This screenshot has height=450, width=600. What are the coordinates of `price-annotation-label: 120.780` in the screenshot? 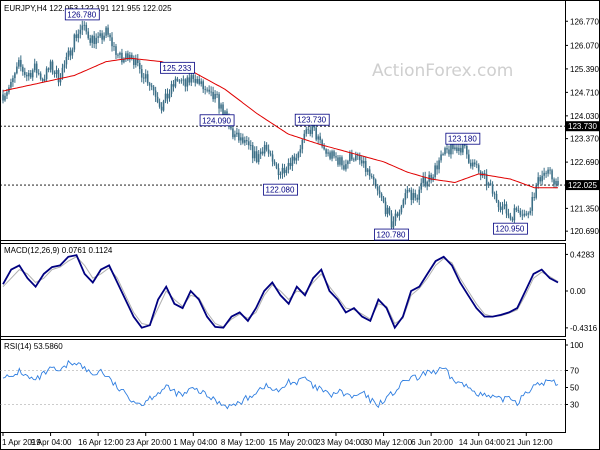 It's located at (391, 235).